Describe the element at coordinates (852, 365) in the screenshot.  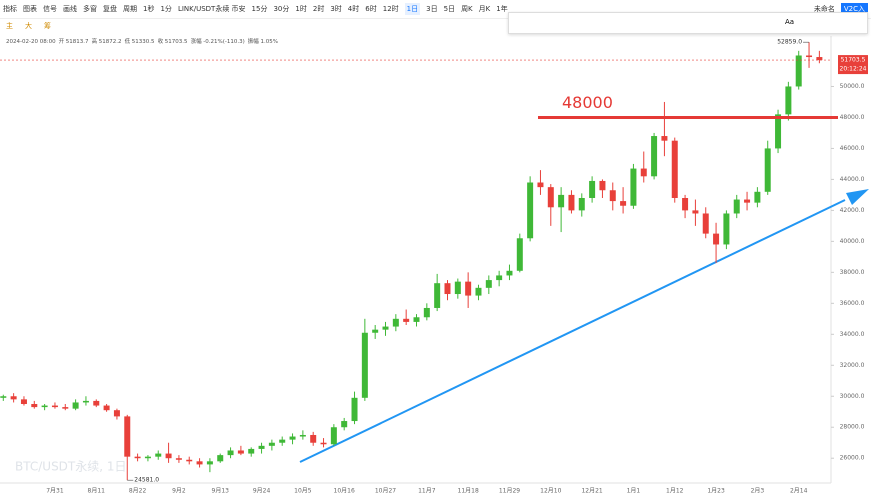
I see `y-tick-label: 32000.0` at that location.